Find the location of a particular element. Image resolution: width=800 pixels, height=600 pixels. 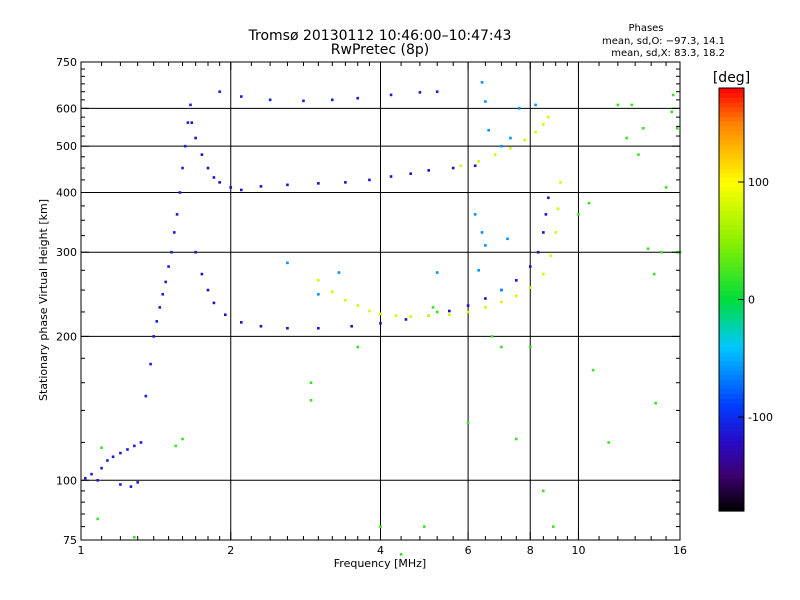

colorbar: 100 0 -100 [deg] is located at coordinates (743, 291).